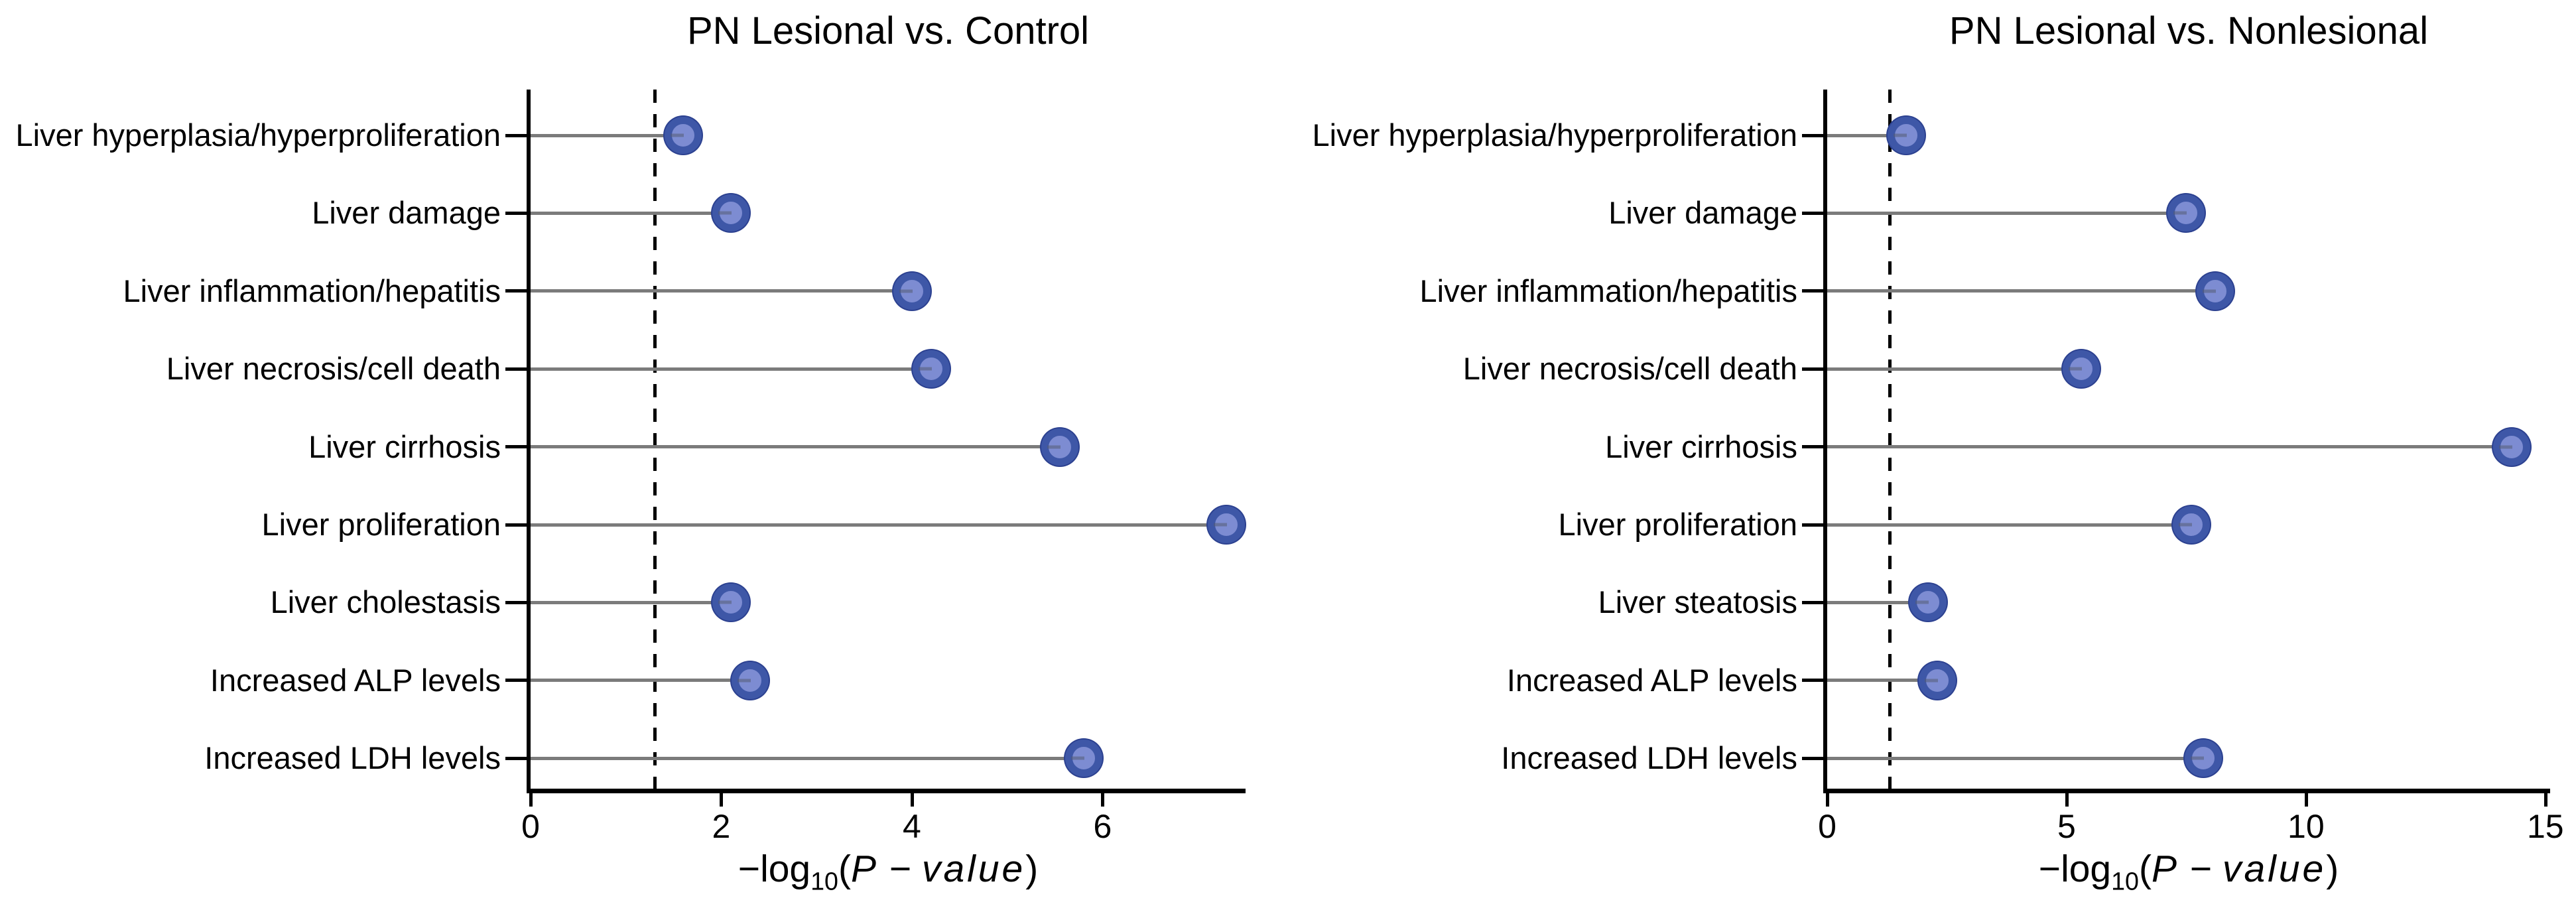 The width and height of the screenshot is (2576, 916). Describe the element at coordinates (845, 869) in the screenshot. I see `xlabel-open-paren: (` at that location.